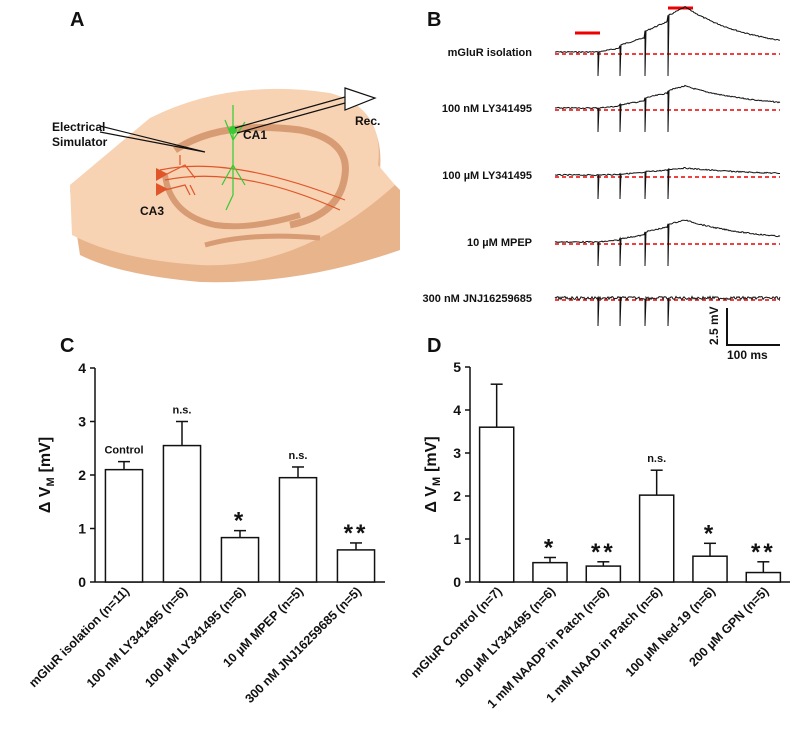 The width and height of the screenshot is (800, 741). I want to click on dentate, so click(231, 202).